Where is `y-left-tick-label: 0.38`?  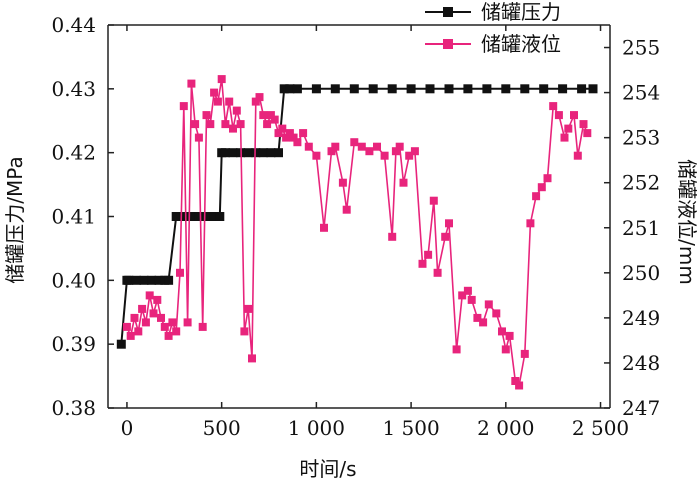 y-left-tick-label: 0.38 is located at coordinates (73, 408).